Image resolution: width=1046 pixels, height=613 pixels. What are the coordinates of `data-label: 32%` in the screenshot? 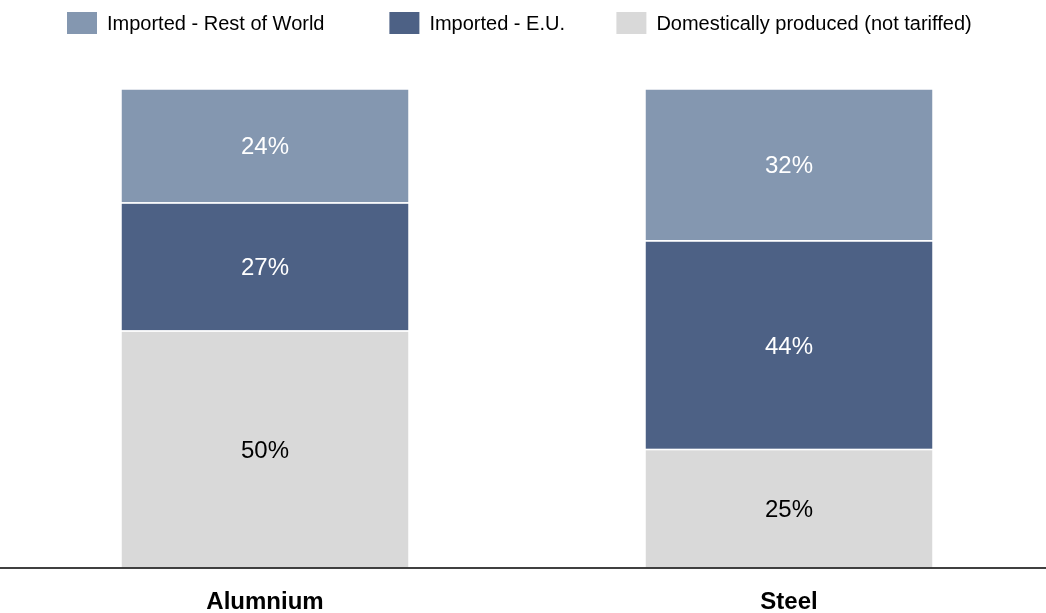 It's located at (789, 165).